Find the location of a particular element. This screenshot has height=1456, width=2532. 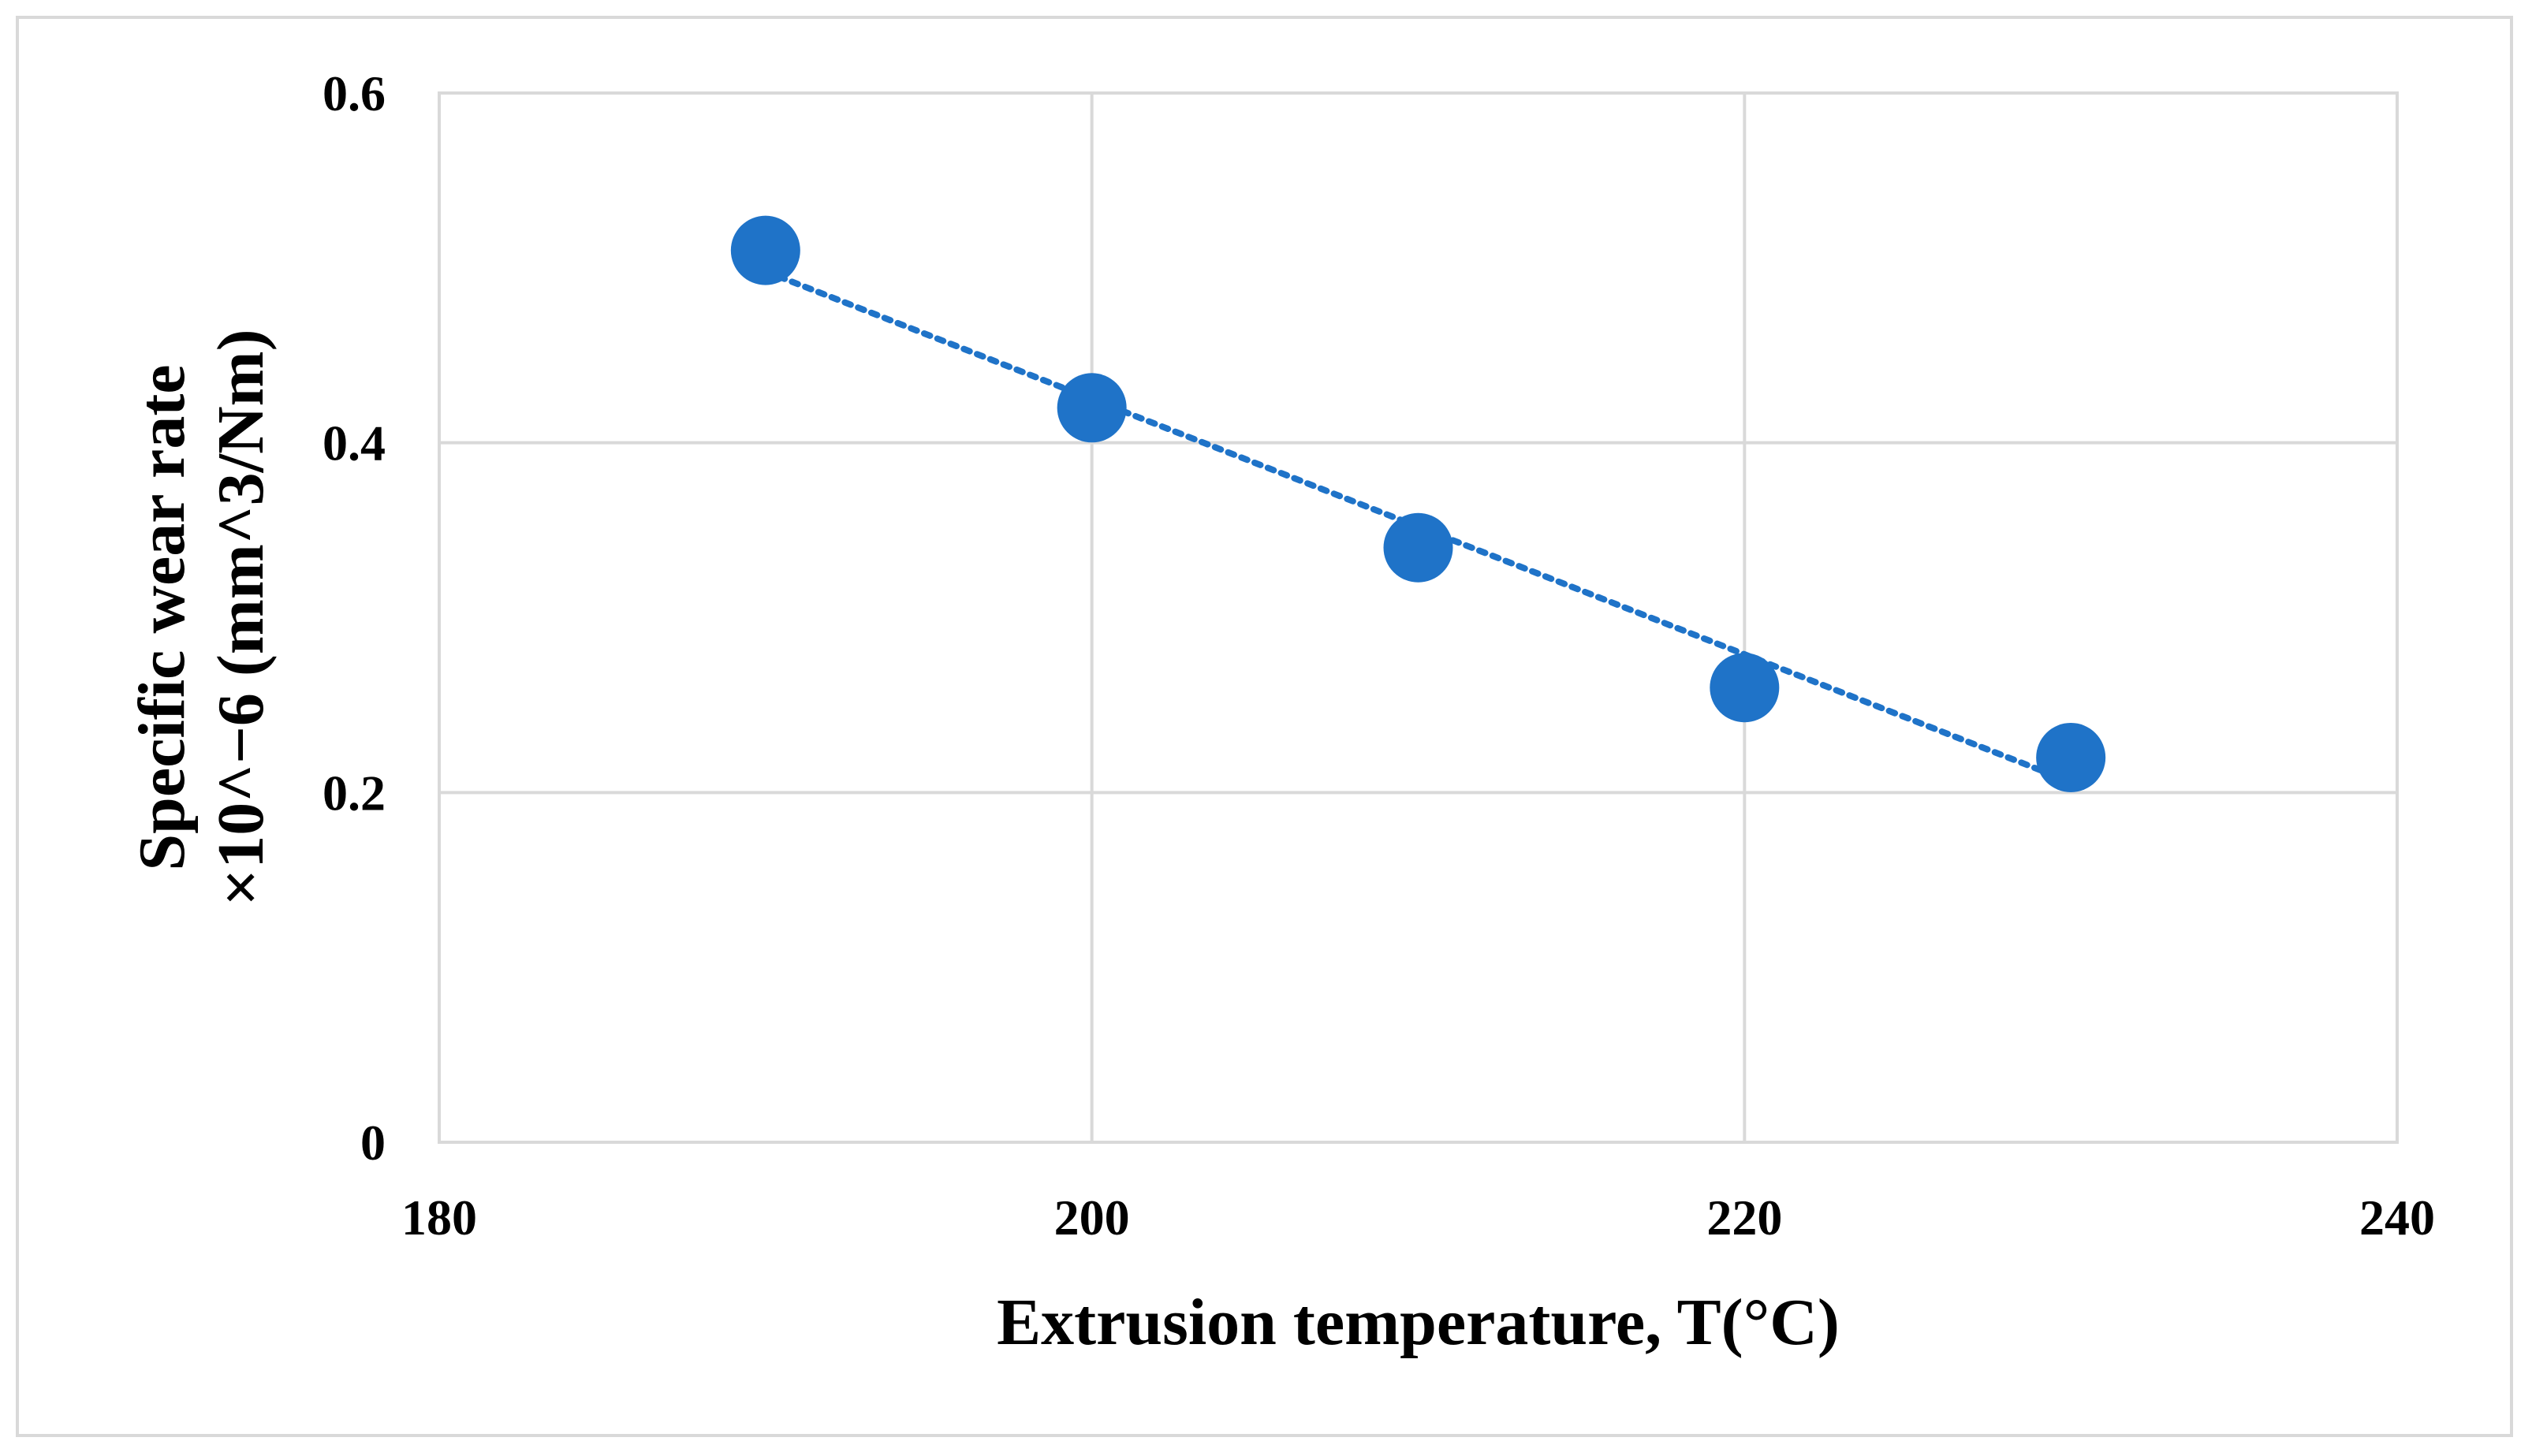

x-axis-title: Extrusion temperature, T(°C) is located at coordinates (1418, 1322).